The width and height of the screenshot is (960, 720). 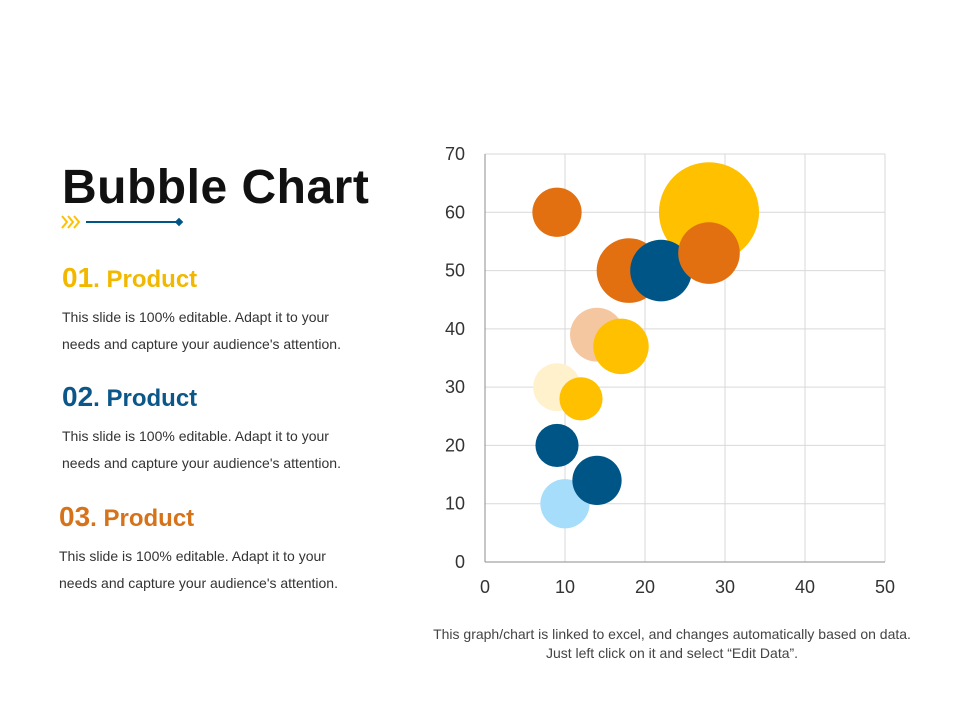 I want to click on x-tick-label: 10, so click(x=565, y=587).